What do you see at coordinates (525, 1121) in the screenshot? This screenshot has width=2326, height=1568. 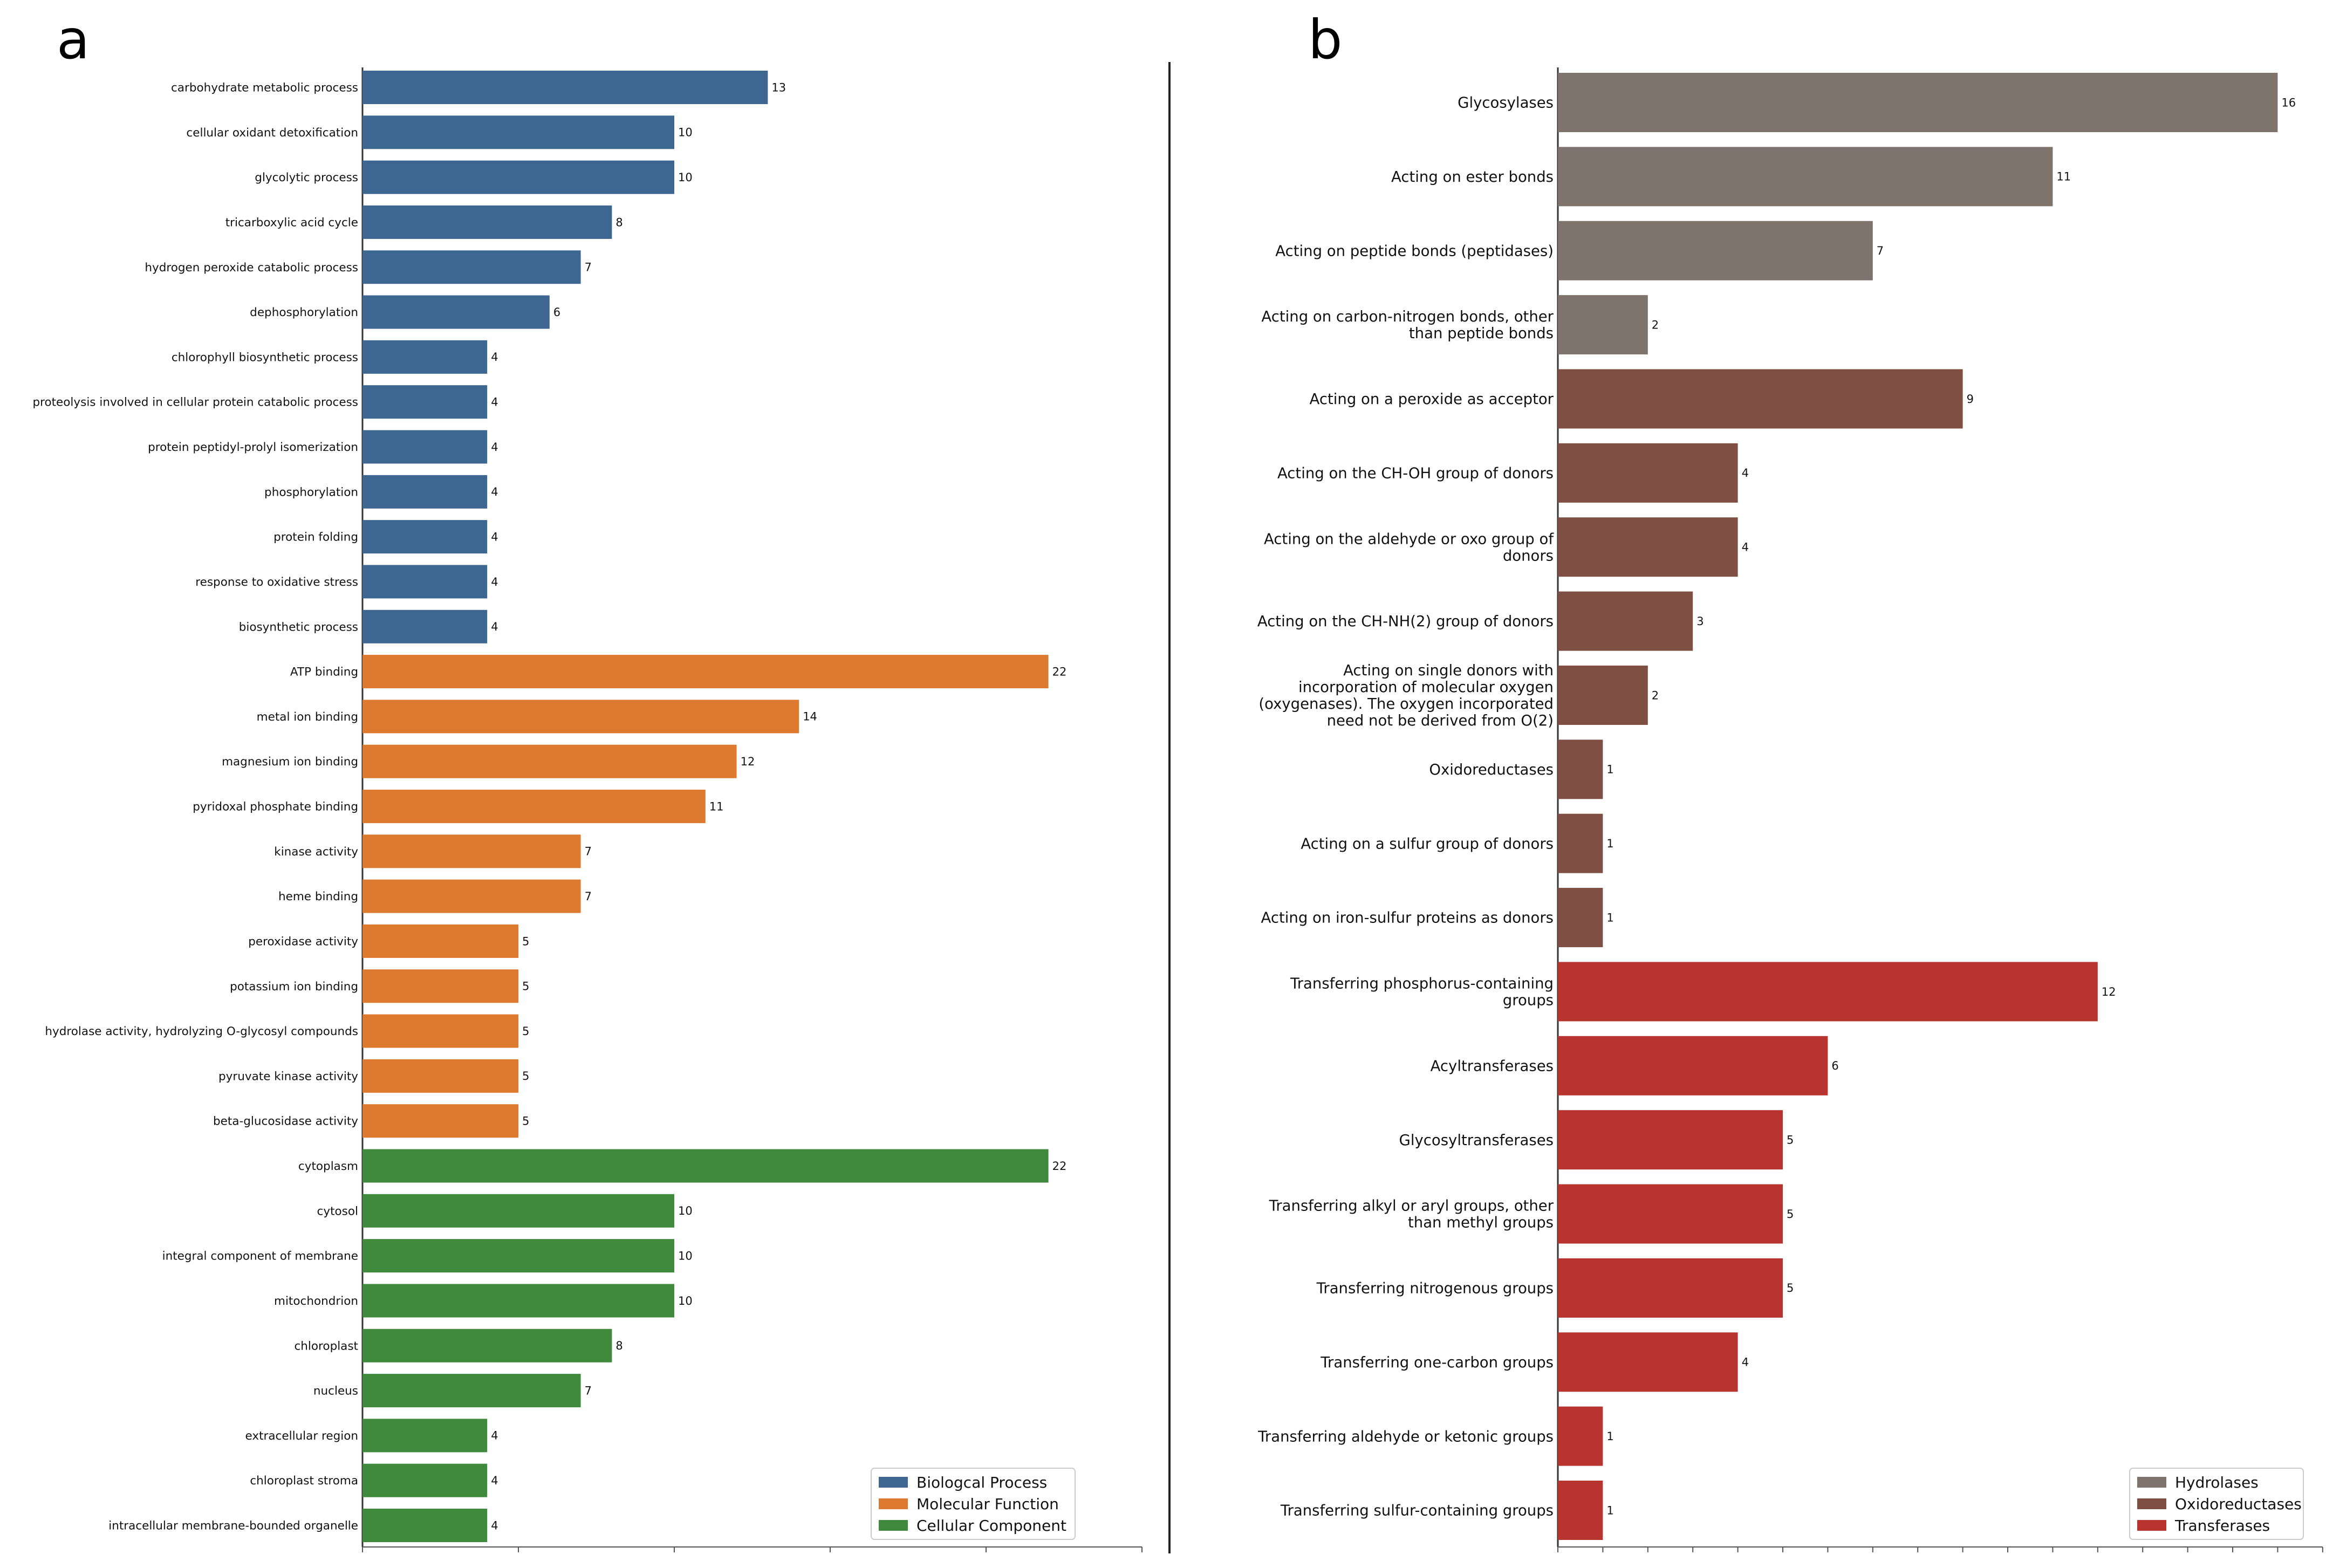 I see `bar-value-label: 5` at bounding box center [525, 1121].